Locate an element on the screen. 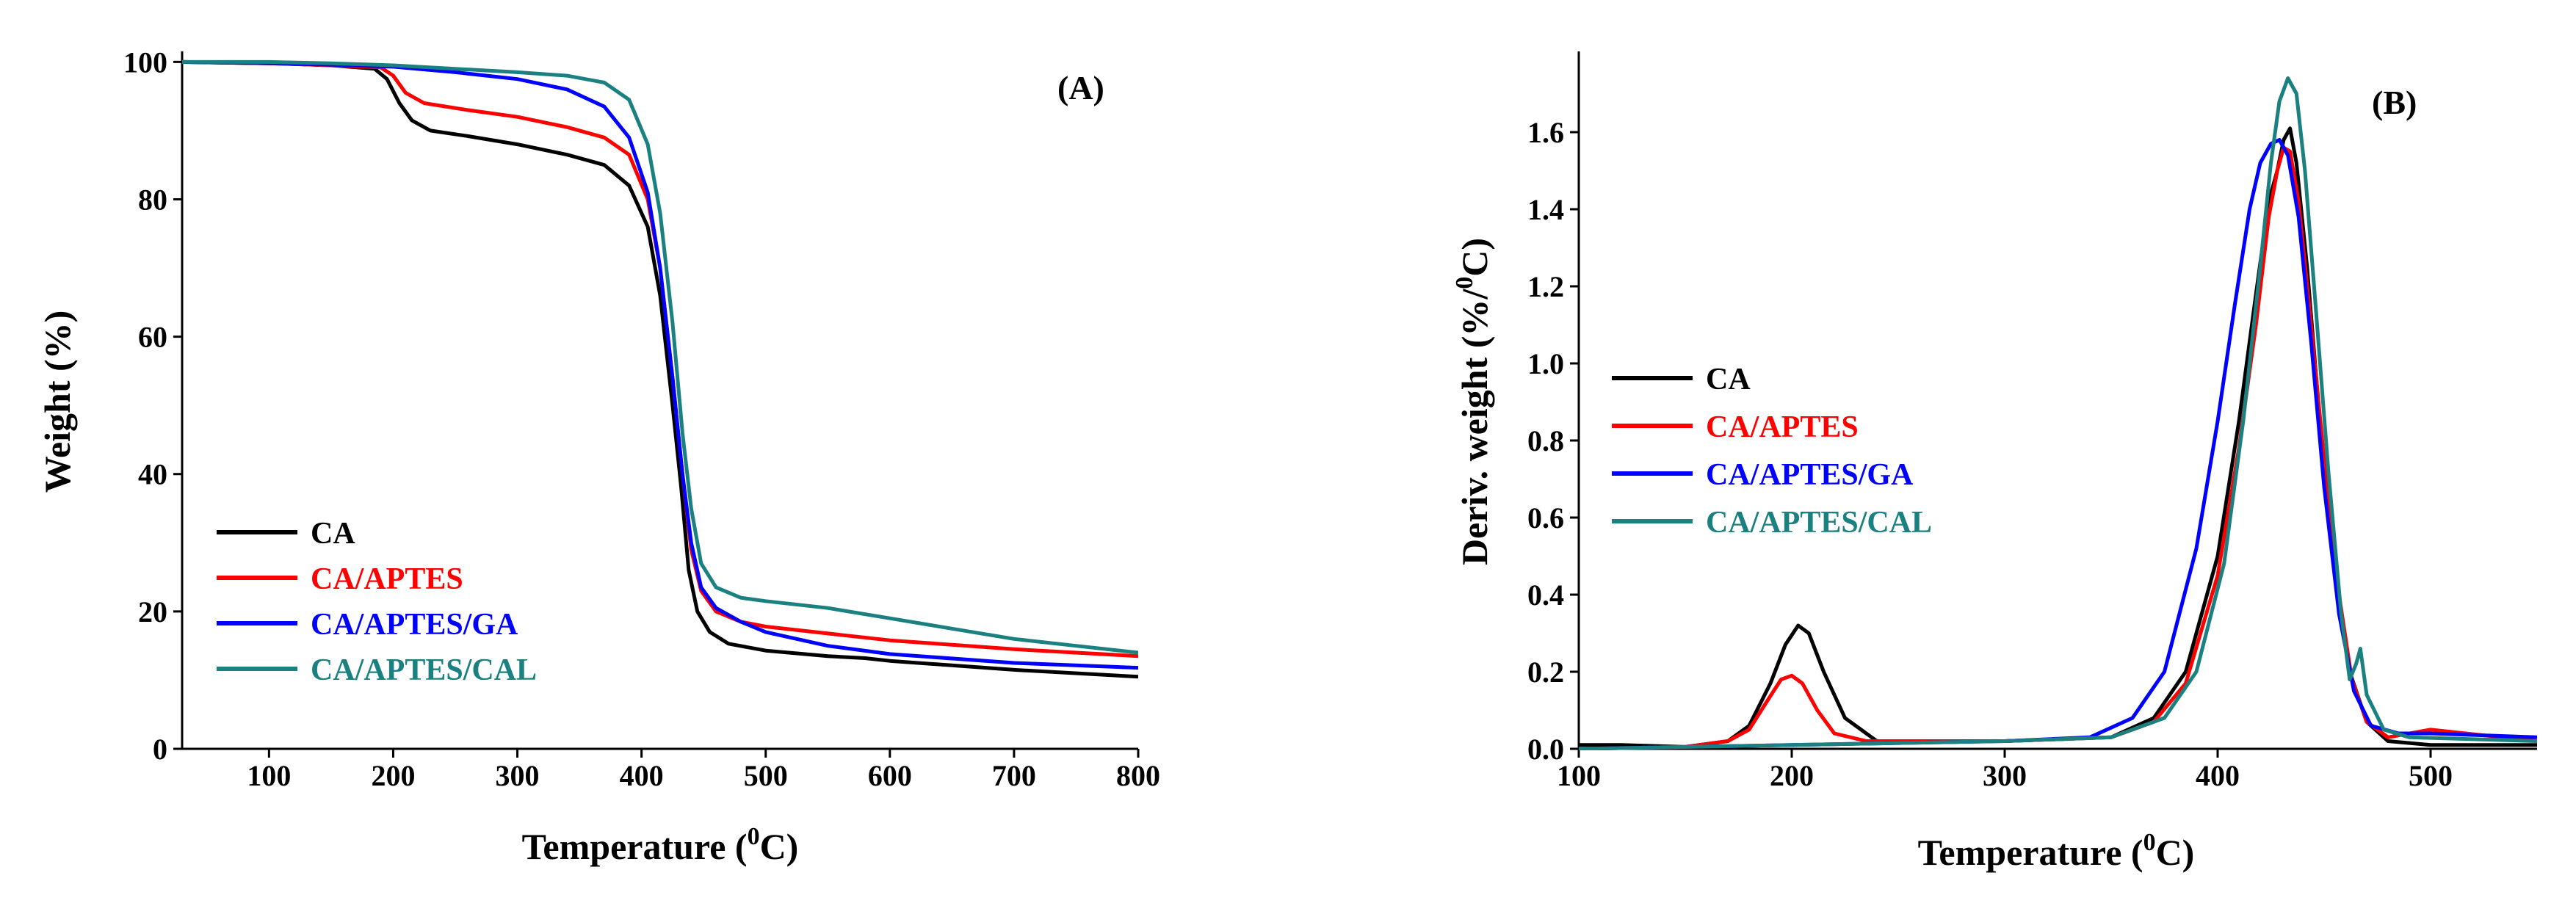 This screenshot has width=2576, height=903. panelb-x-tick-label: 500 is located at coordinates (2431, 775).